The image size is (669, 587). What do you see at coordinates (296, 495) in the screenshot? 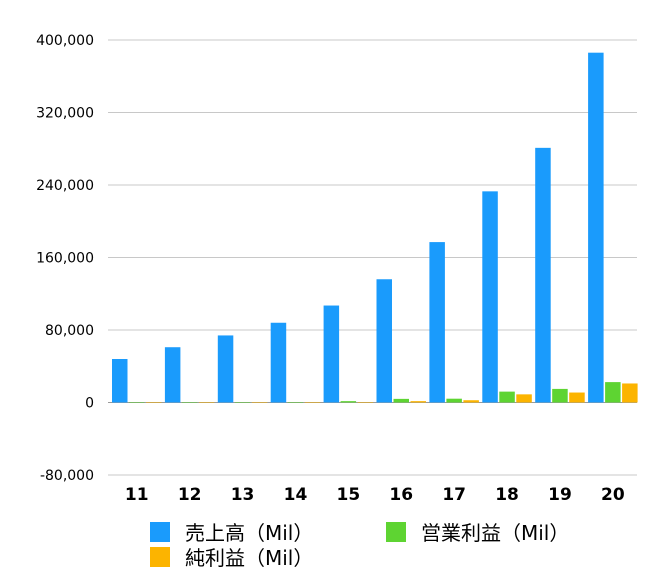
I see `x-tick-label: 14` at bounding box center [296, 495].